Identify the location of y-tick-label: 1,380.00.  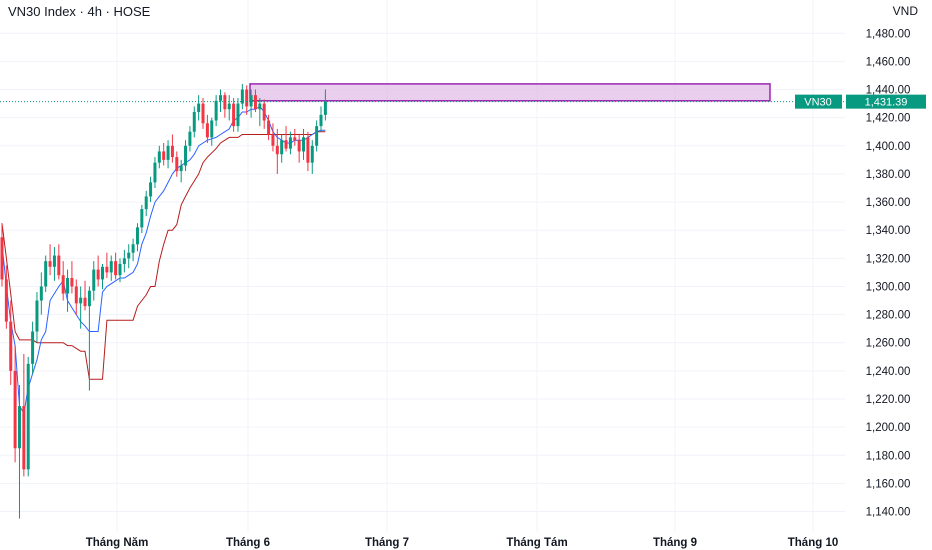
(888, 175).